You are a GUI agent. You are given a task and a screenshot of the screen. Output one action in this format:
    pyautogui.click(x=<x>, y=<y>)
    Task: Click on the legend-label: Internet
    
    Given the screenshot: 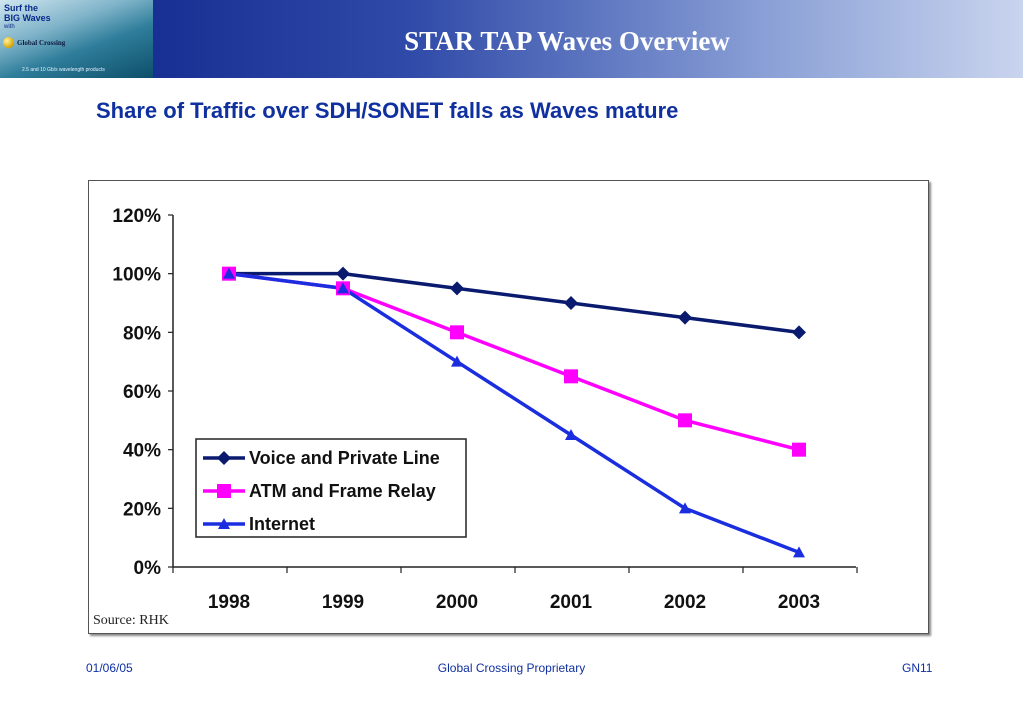 What is the action you would take?
    pyautogui.click(x=282, y=524)
    